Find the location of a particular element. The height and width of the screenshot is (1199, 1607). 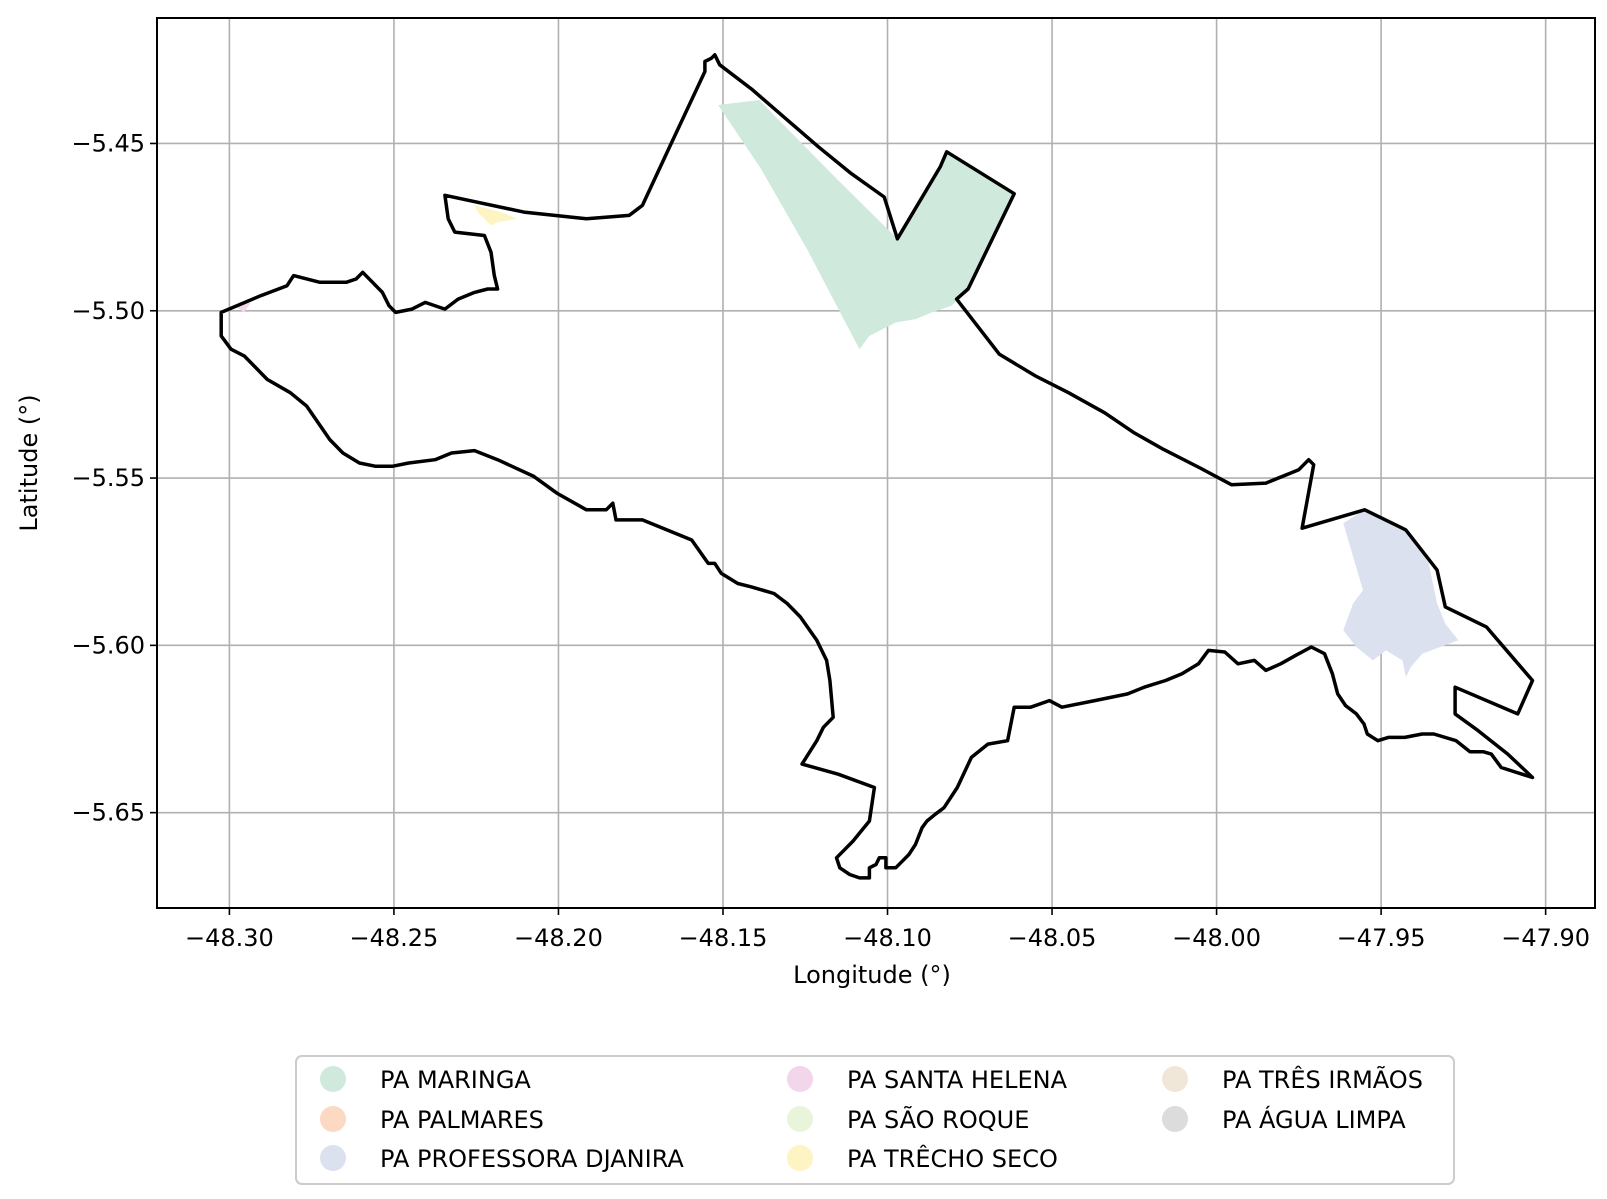

legend-item-pa-santa-helena: PA SANTA HELENA is located at coordinates (927, 1080).